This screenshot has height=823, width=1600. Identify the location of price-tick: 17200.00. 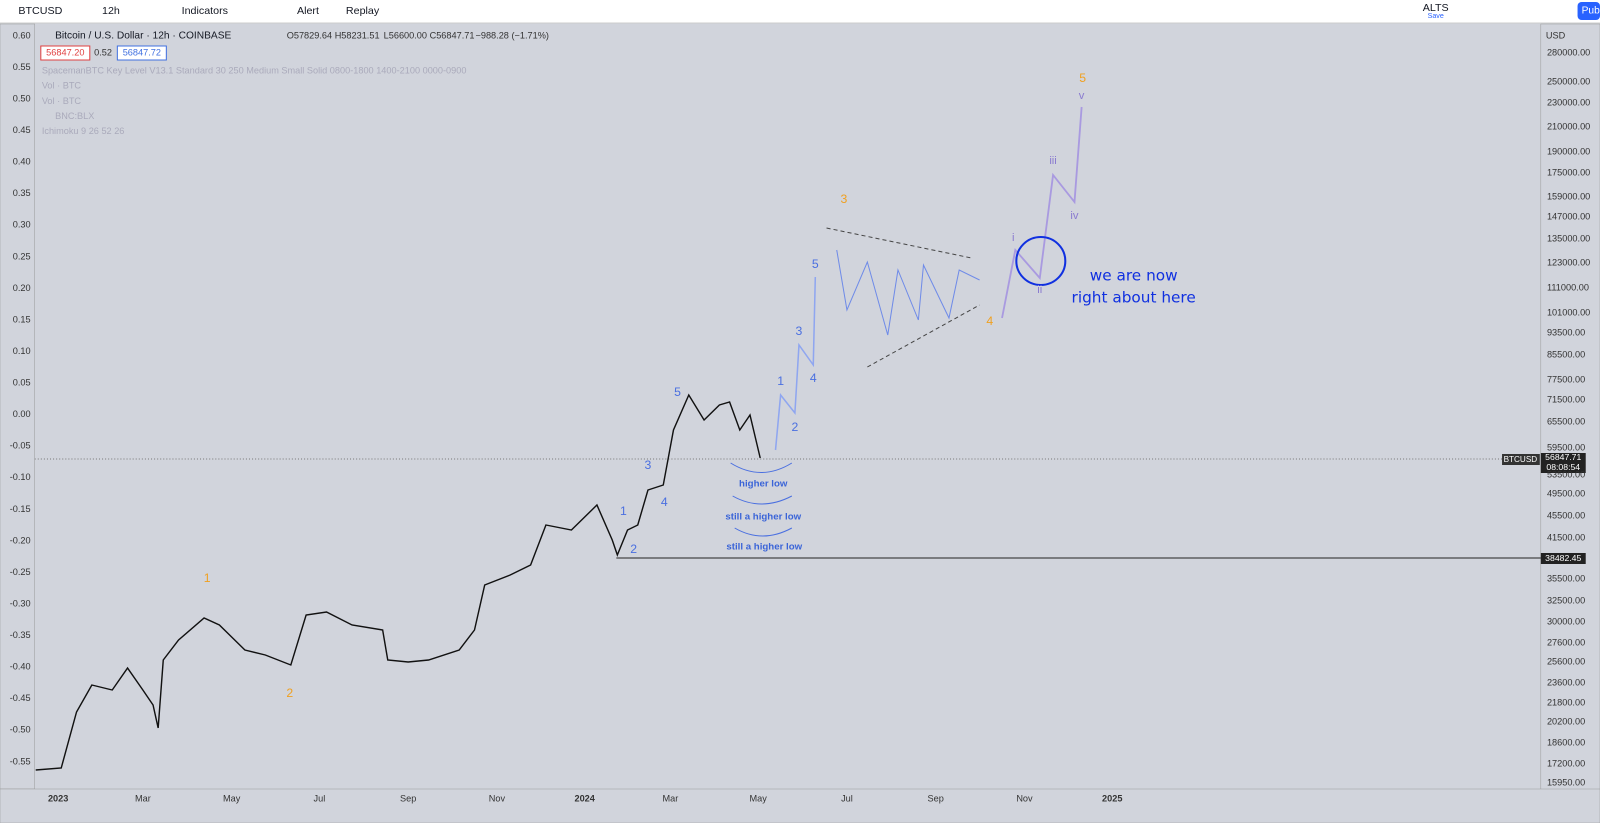
(1566, 763).